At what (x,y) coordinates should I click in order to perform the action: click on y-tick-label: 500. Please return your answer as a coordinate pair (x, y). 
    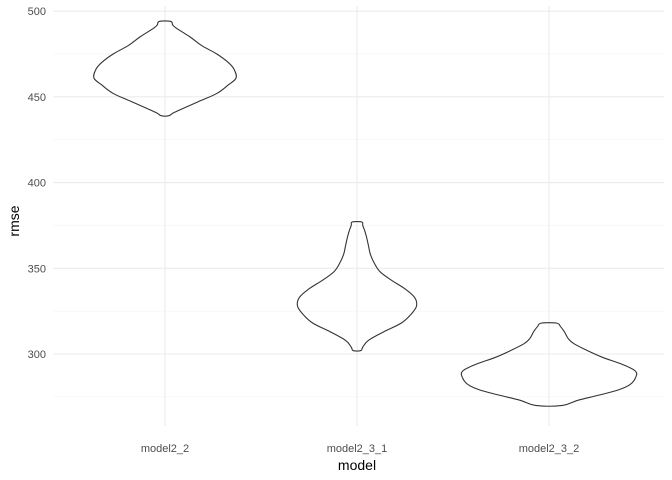
    Looking at the image, I should click on (37, 12).